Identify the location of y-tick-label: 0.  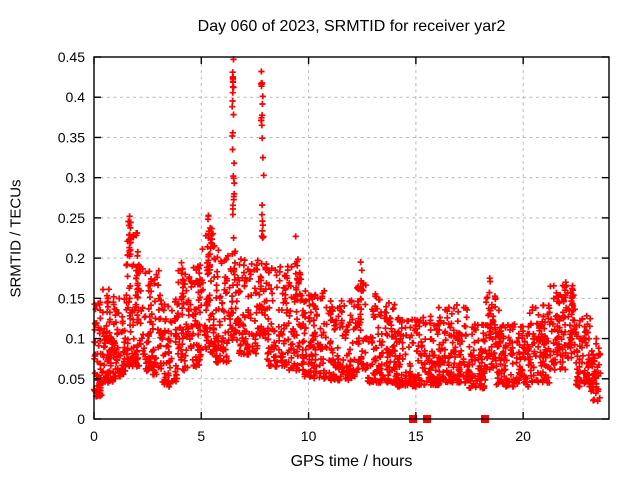
(81, 419).